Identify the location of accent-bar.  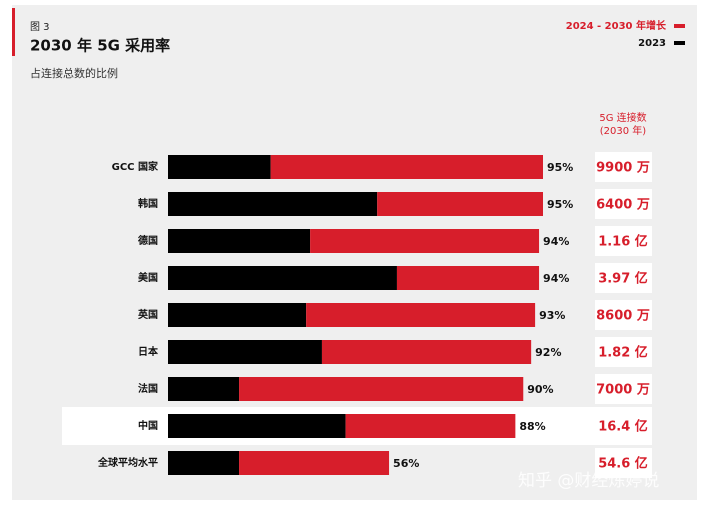
(13, 32).